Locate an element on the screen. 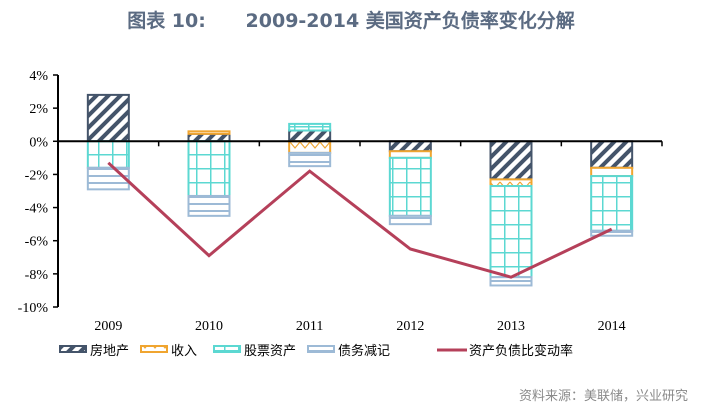  bar-real_estate-2009 is located at coordinates (108, 118).